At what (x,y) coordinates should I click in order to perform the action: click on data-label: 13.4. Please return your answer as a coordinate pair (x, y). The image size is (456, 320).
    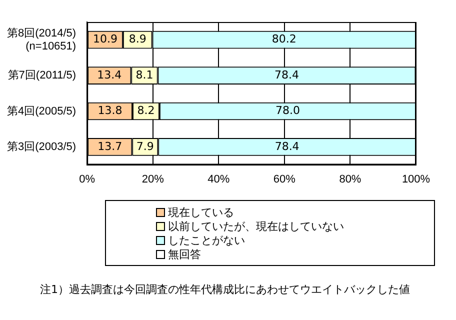
    Looking at the image, I should click on (109, 75).